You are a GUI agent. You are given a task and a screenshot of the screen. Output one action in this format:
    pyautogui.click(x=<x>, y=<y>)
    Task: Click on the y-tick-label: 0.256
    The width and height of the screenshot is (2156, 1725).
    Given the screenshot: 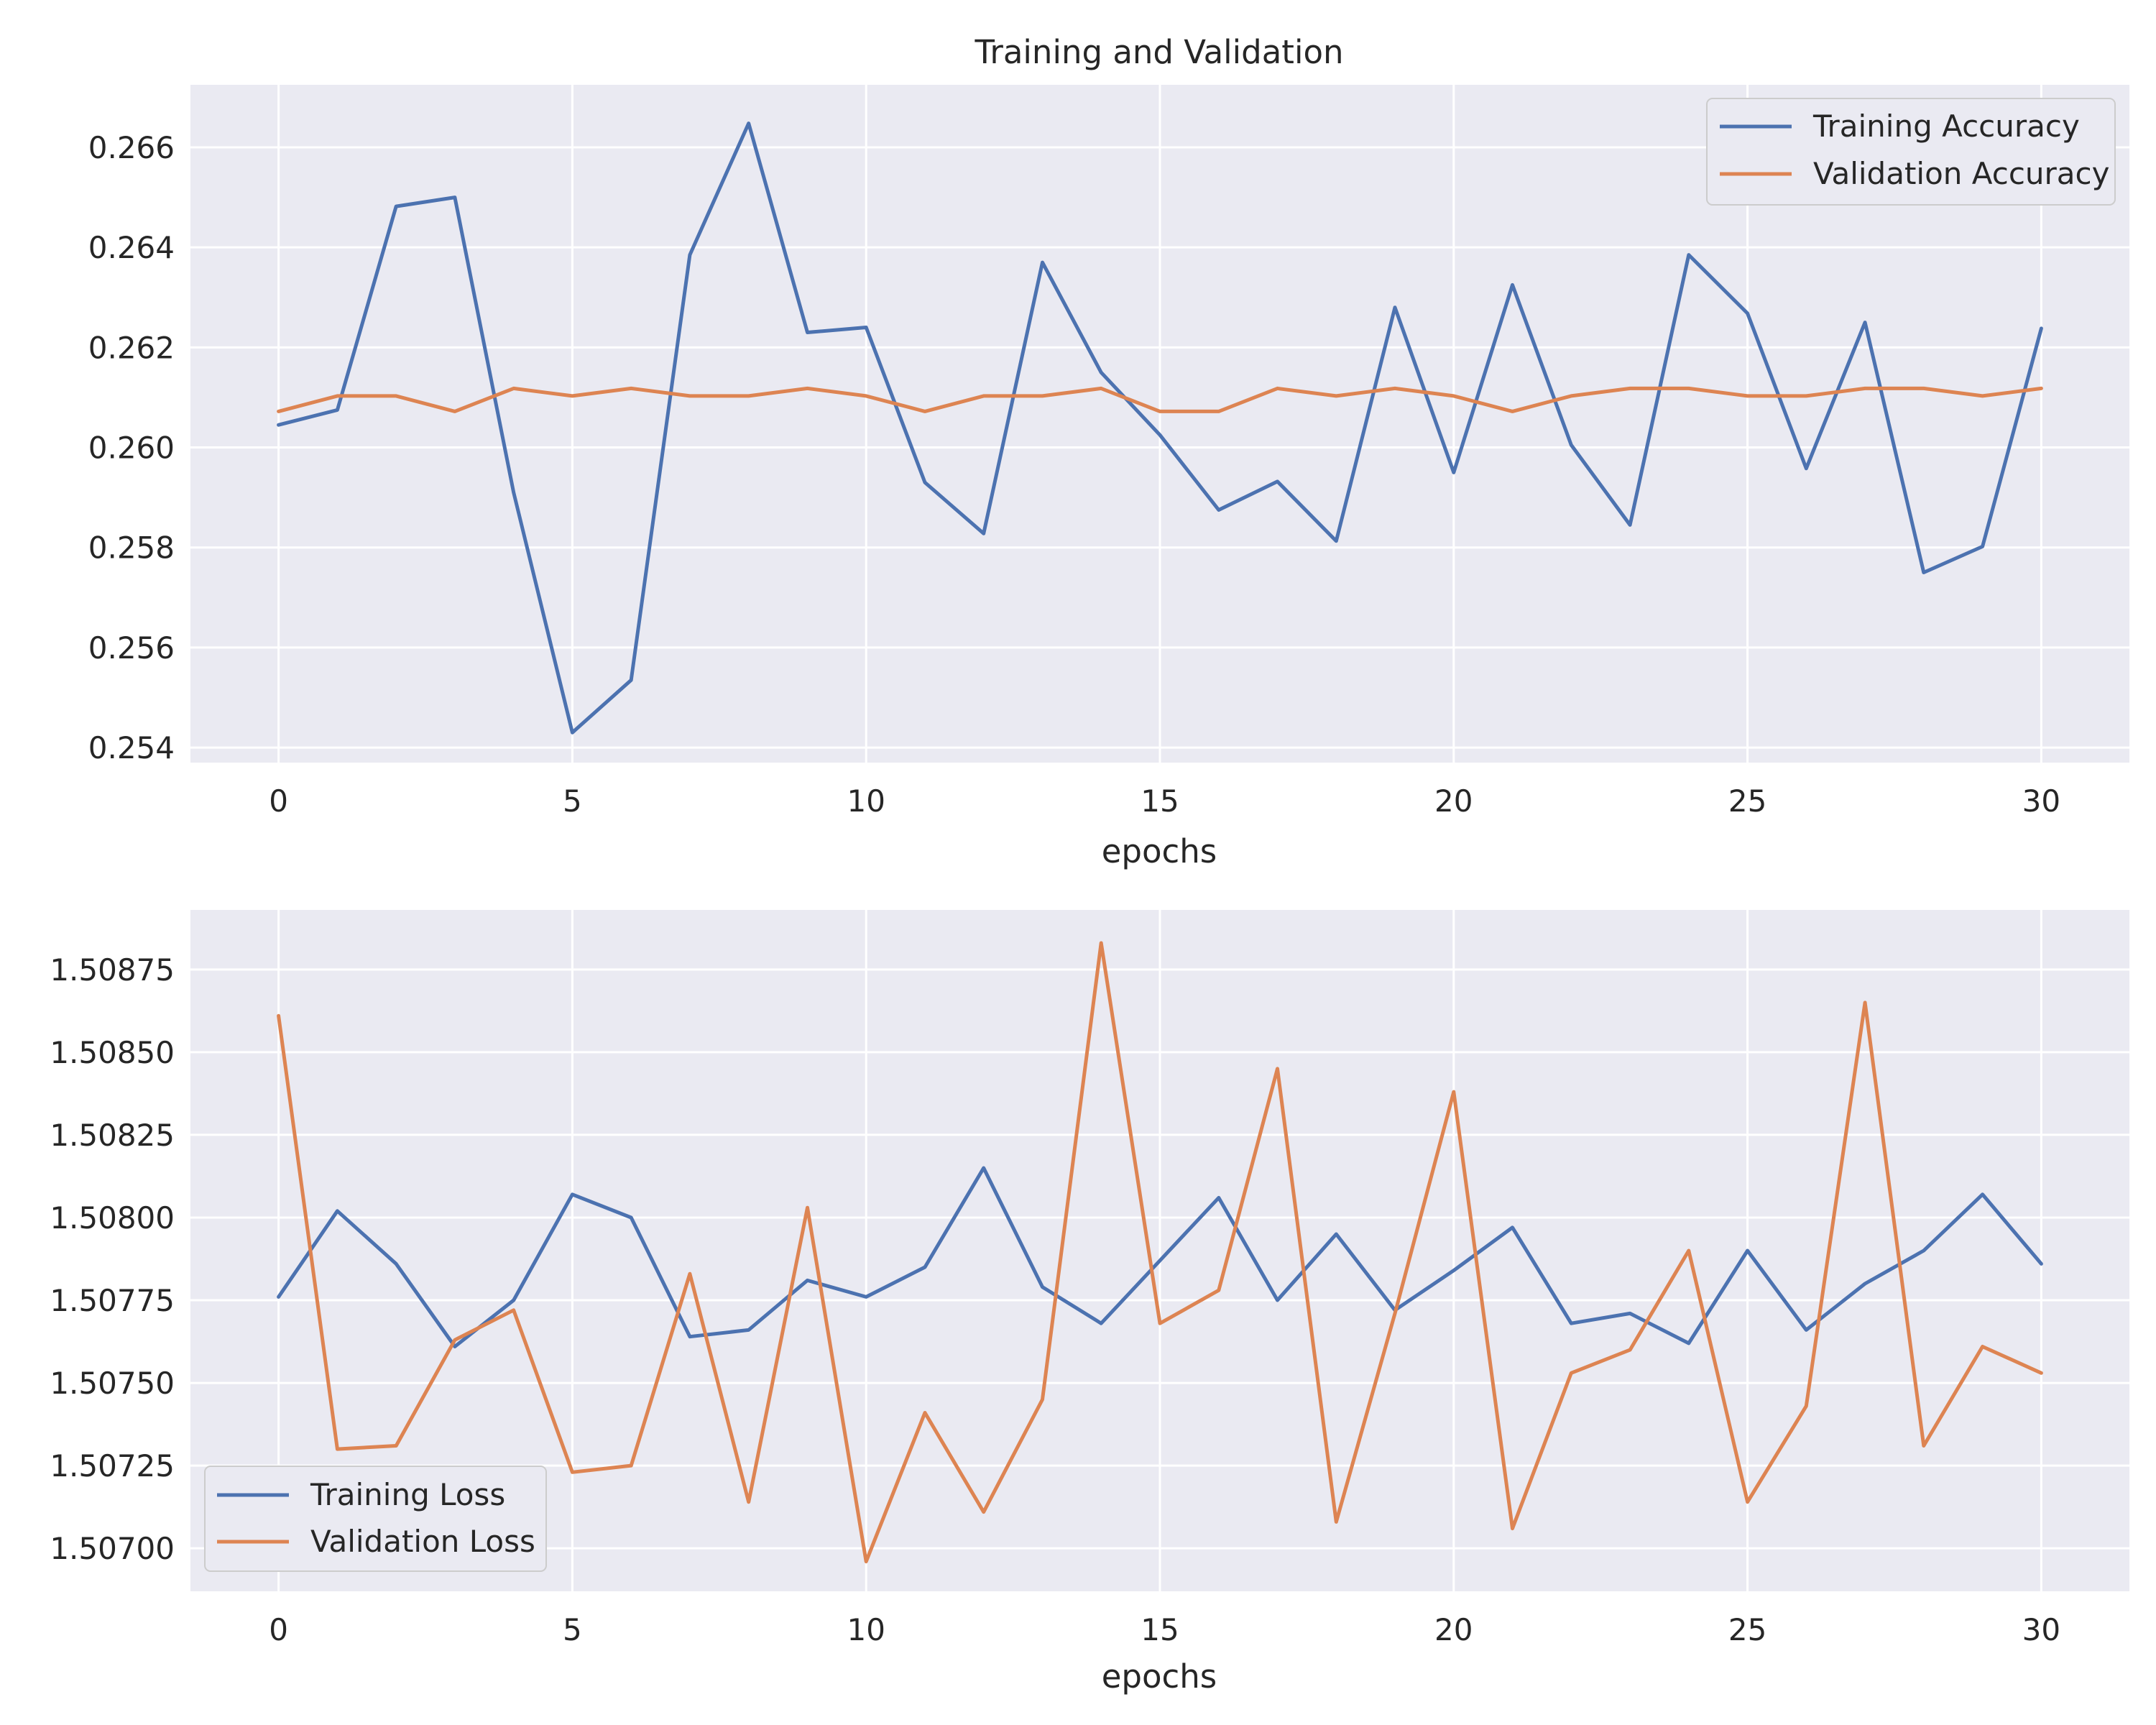 What is the action you would take?
    pyautogui.click(x=131, y=648)
    